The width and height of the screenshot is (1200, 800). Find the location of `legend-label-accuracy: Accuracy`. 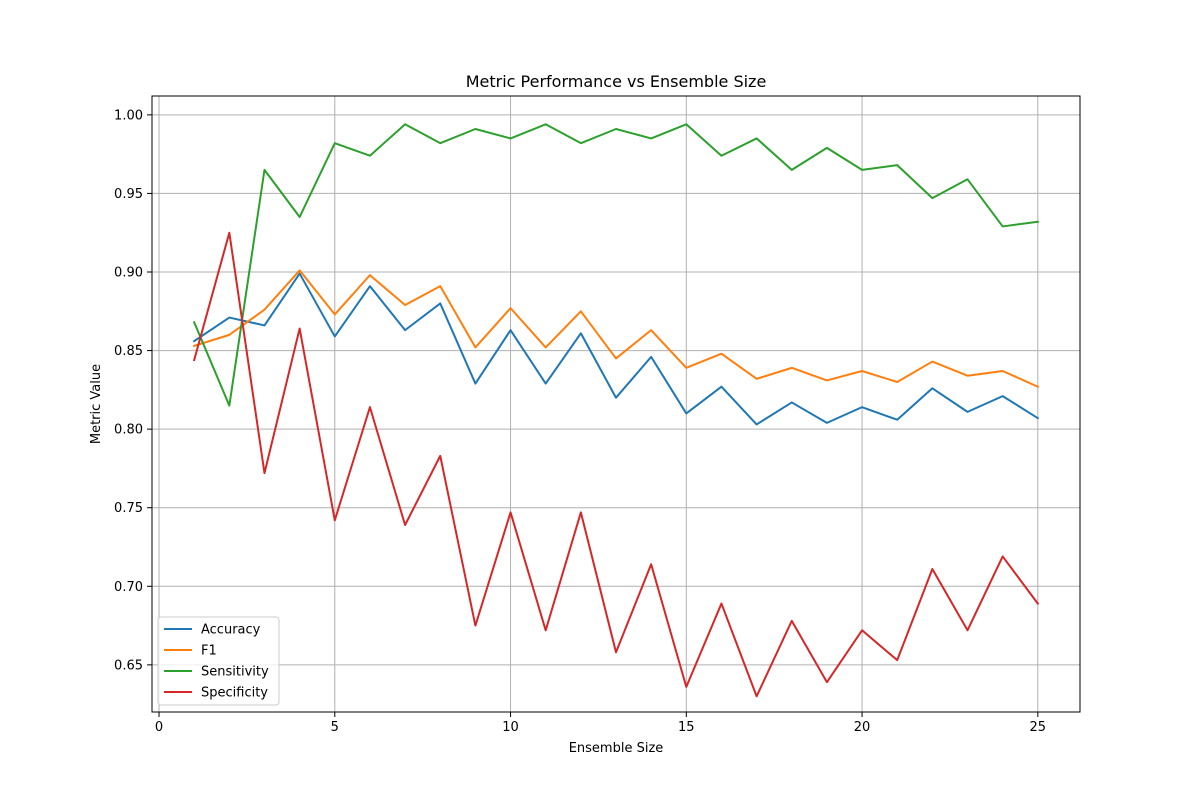

legend-label-accuracy: Accuracy is located at coordinates (231, 630).